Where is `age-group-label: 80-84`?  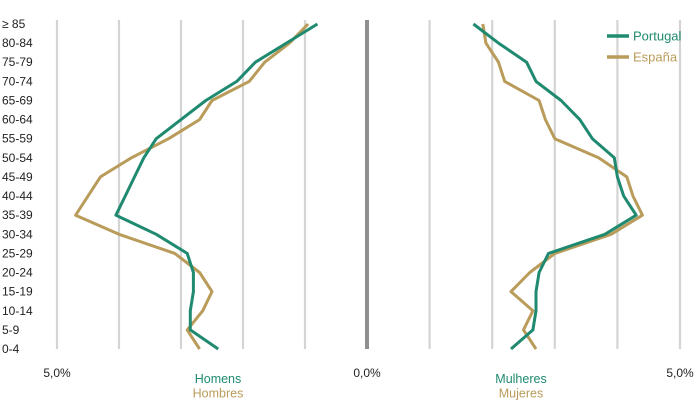 age-group-label: 80-84 is located at coordinates (17, 43).